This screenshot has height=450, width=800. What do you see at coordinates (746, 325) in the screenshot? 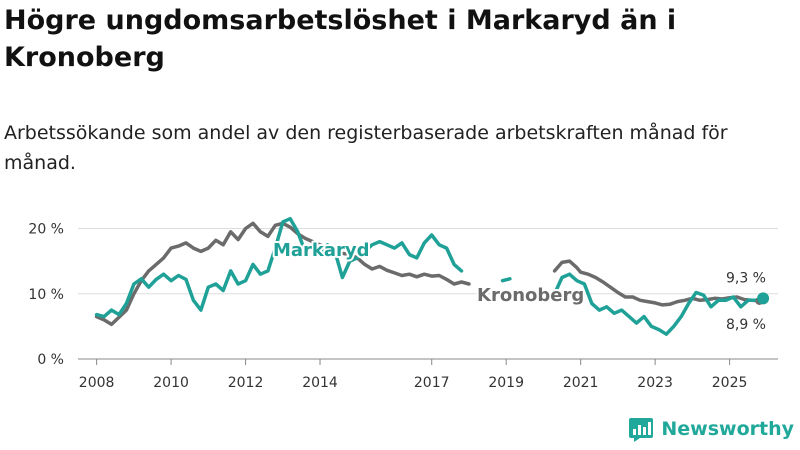
I see `end-value-kronoberg: 8,9 %` at bounding box center [746, 325].